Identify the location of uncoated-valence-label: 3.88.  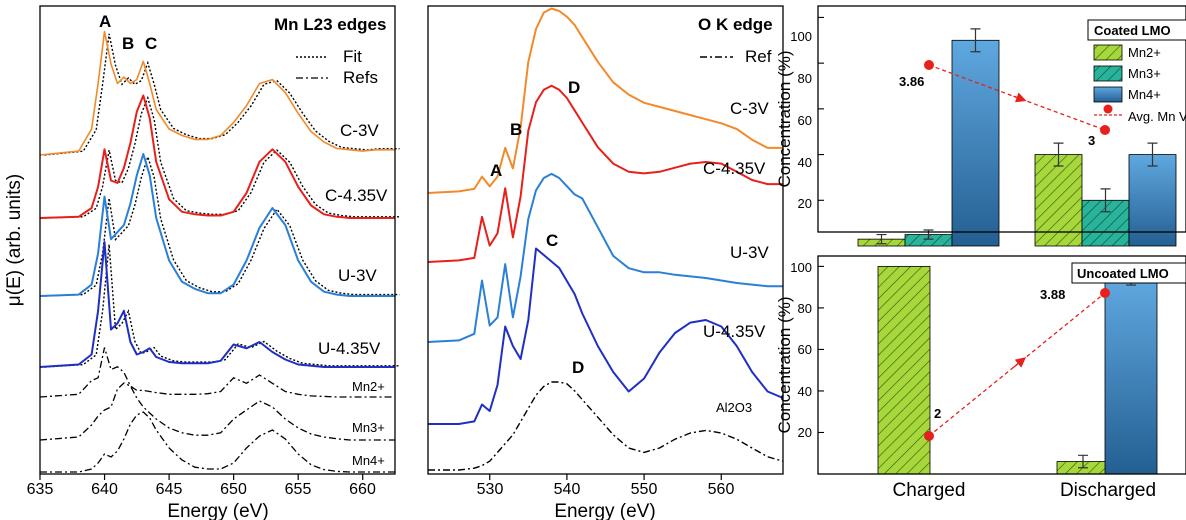
(1052, 294).